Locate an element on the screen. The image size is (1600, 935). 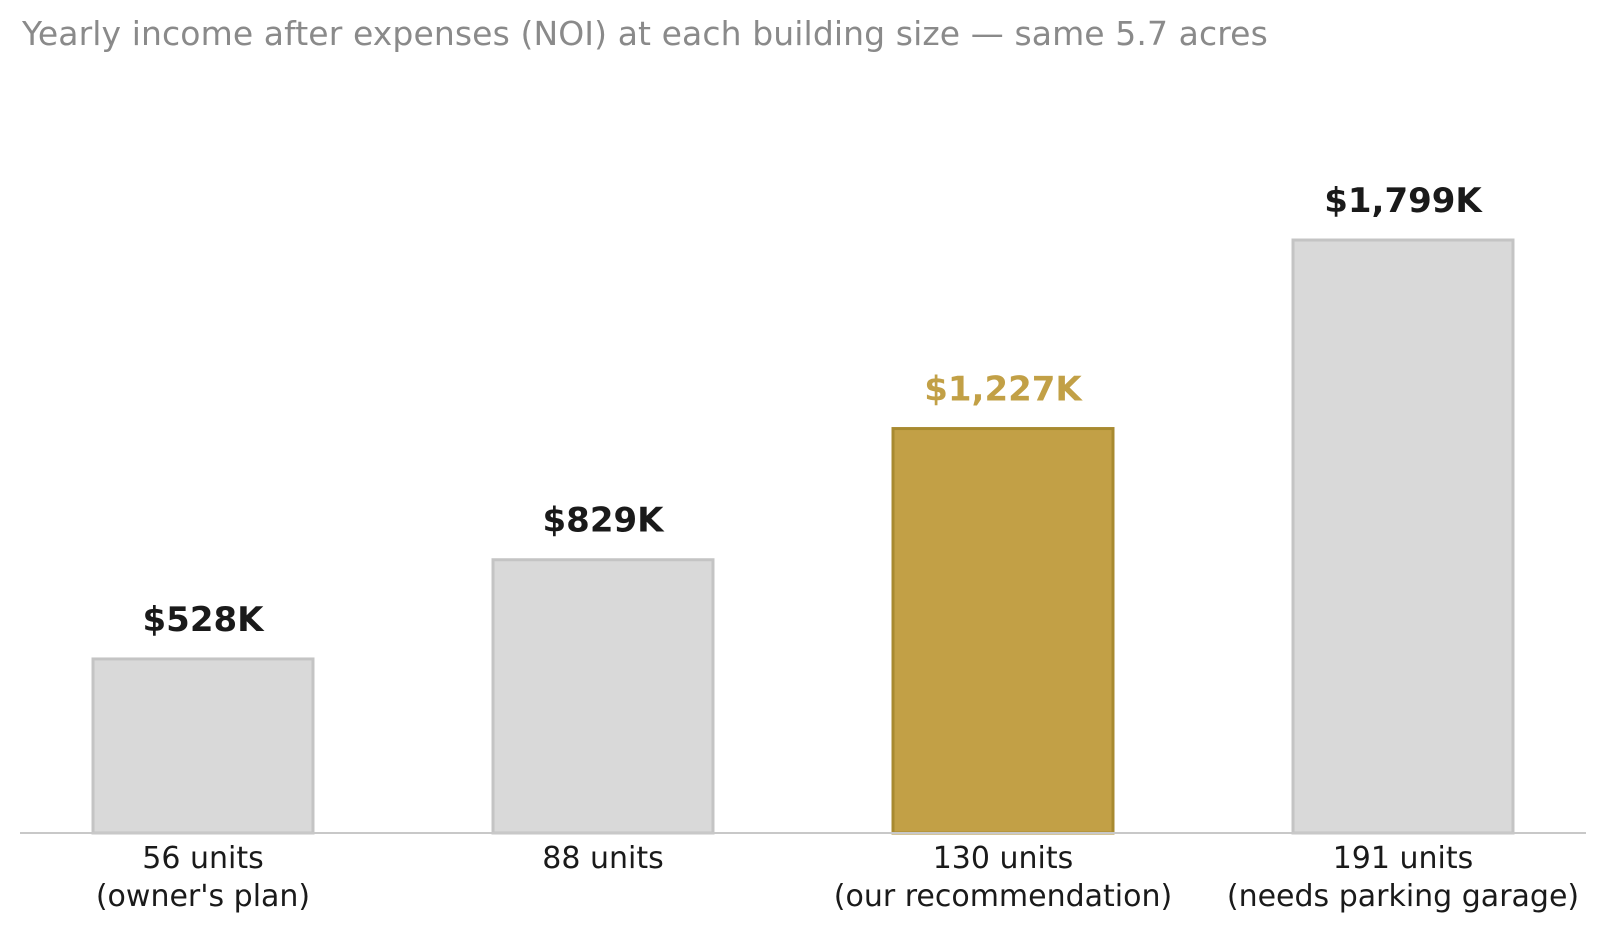
category-label-3-line-0: 191 units is located at coordinates (1403, 858).